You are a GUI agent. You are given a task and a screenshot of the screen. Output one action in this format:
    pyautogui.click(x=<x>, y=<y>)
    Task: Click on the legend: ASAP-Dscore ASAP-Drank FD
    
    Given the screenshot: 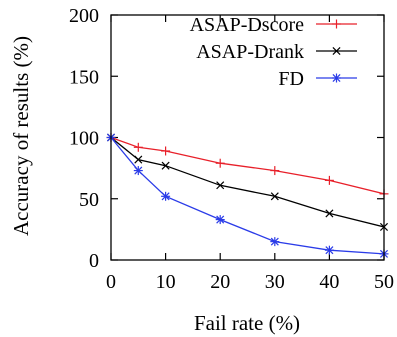 What is the action you would take?
    pyautogui.click(x=273, y=52)
    